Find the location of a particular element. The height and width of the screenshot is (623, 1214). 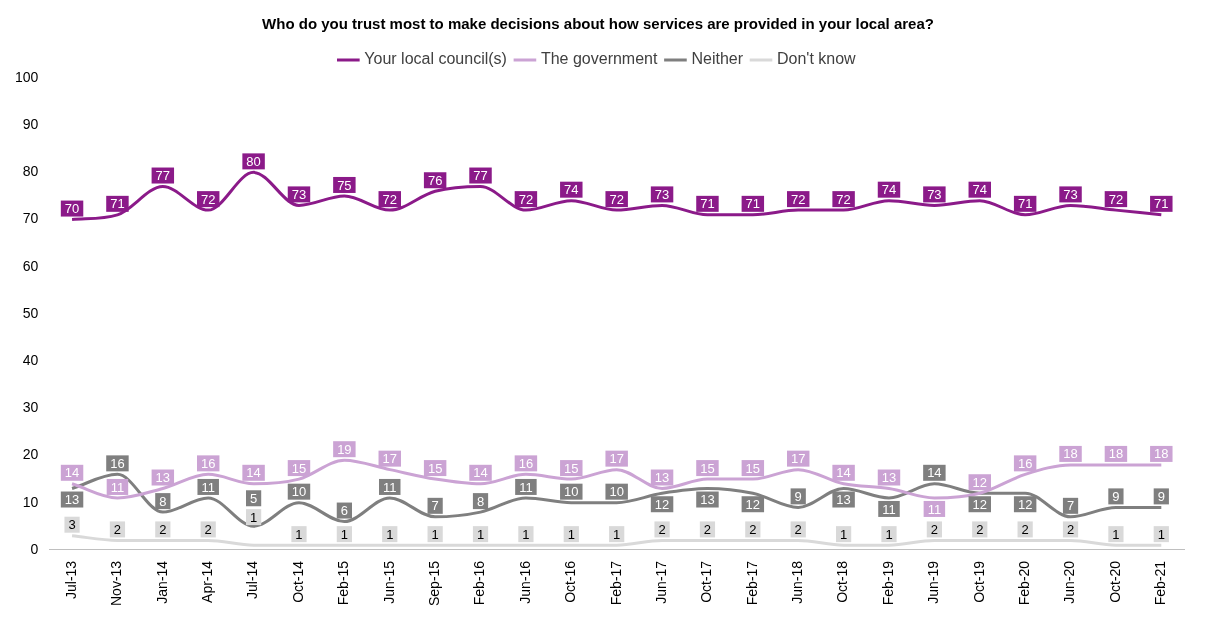

chart-title: Who do you trust most to make decisions about how services are provided in your local area? is located at coordinates (598, 24).